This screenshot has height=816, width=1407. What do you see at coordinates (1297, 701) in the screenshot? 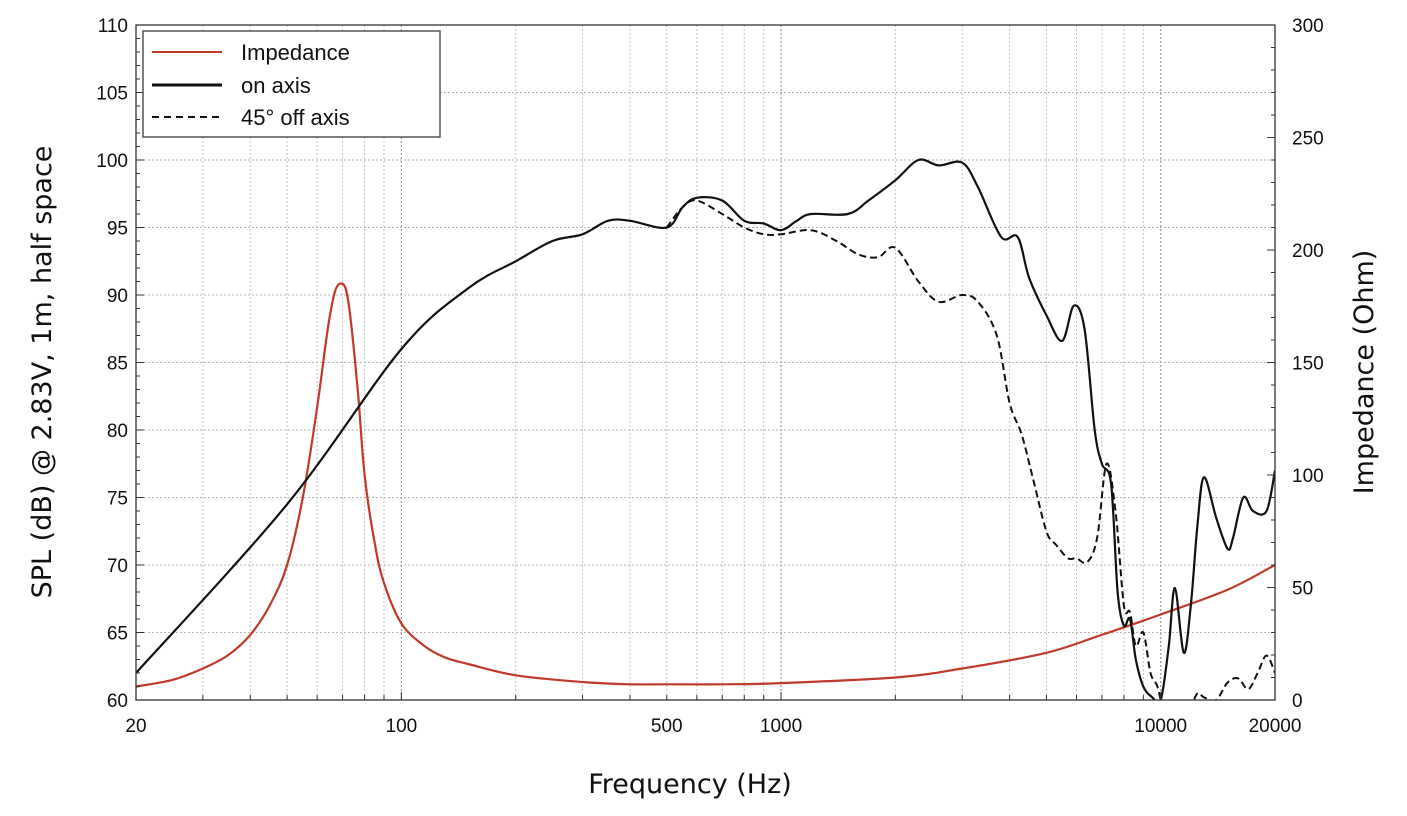
I see `y2-tick-label: 0` at bounding box center [1297, 701].